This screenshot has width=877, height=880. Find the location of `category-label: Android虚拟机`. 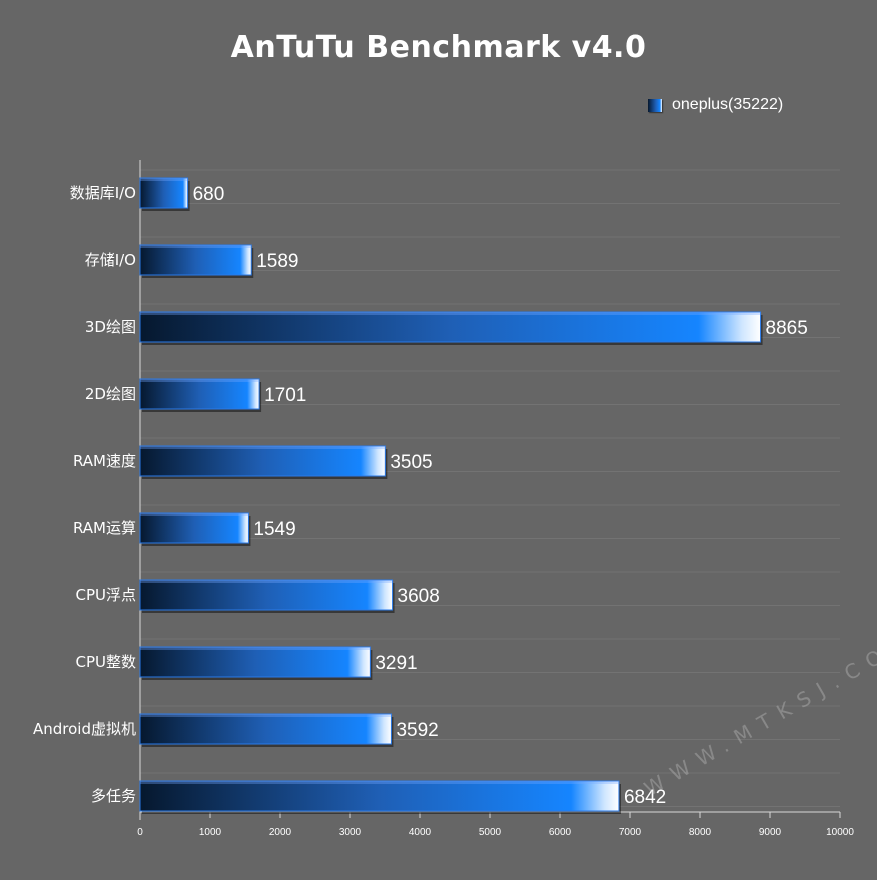

category-label: Android虚拟机 is located at coordinates (84, 729).